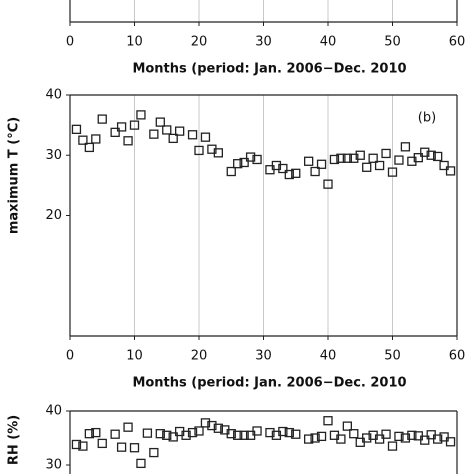  What do you see at coordinates (53, 215) in the screenshot?
I see `y-tick-label: 20` at bounding box center [53, 215].